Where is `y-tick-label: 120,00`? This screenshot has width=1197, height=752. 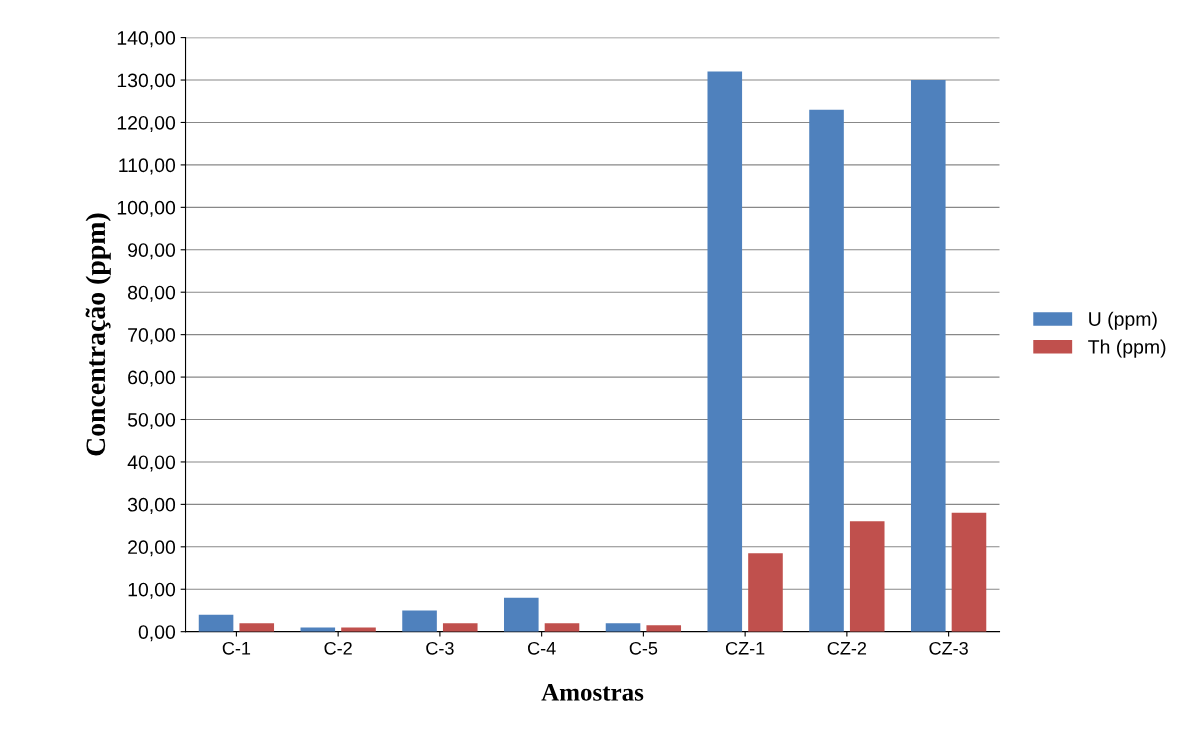
y-tick-label: 120,00 is located at coordinates (146, 123).